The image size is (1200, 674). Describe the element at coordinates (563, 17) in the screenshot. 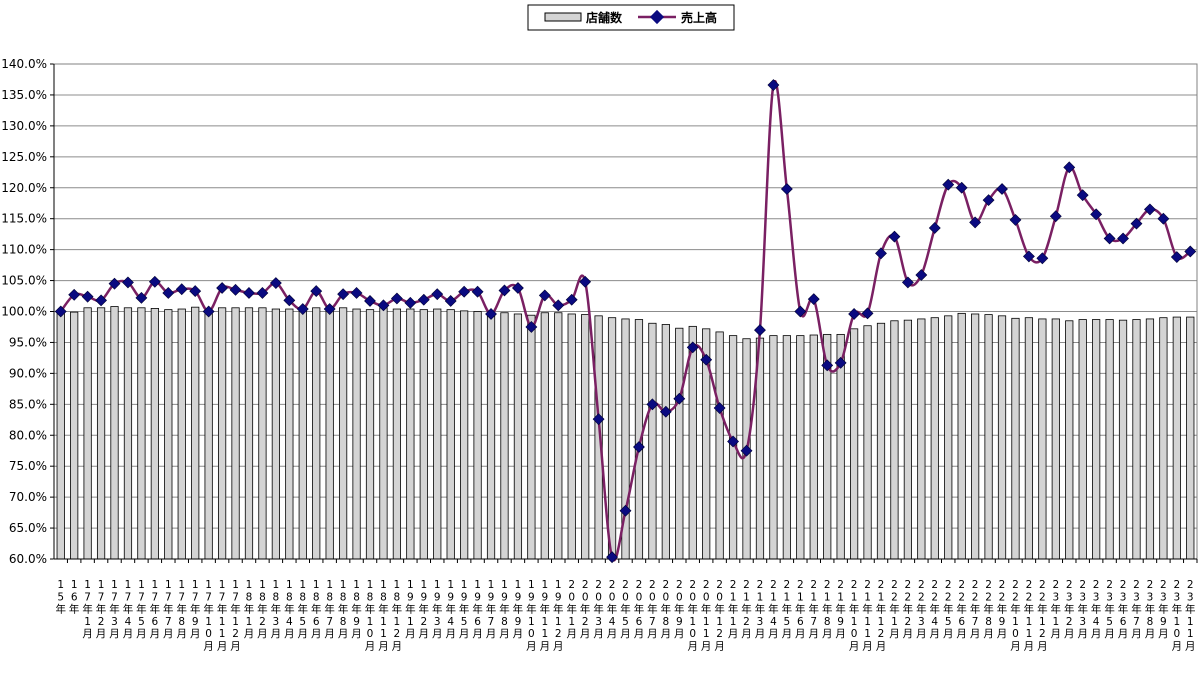

I see `legend-swatch-bar` at that location.